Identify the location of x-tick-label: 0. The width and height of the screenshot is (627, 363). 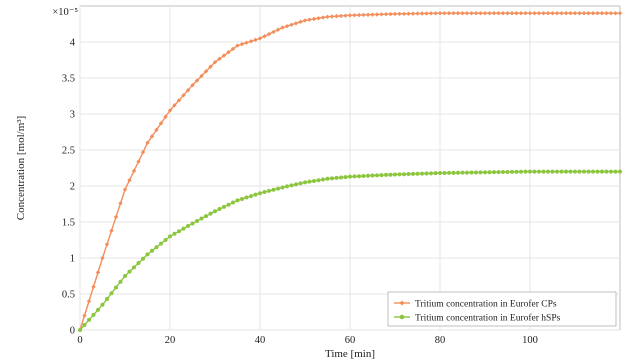
(79, 340).